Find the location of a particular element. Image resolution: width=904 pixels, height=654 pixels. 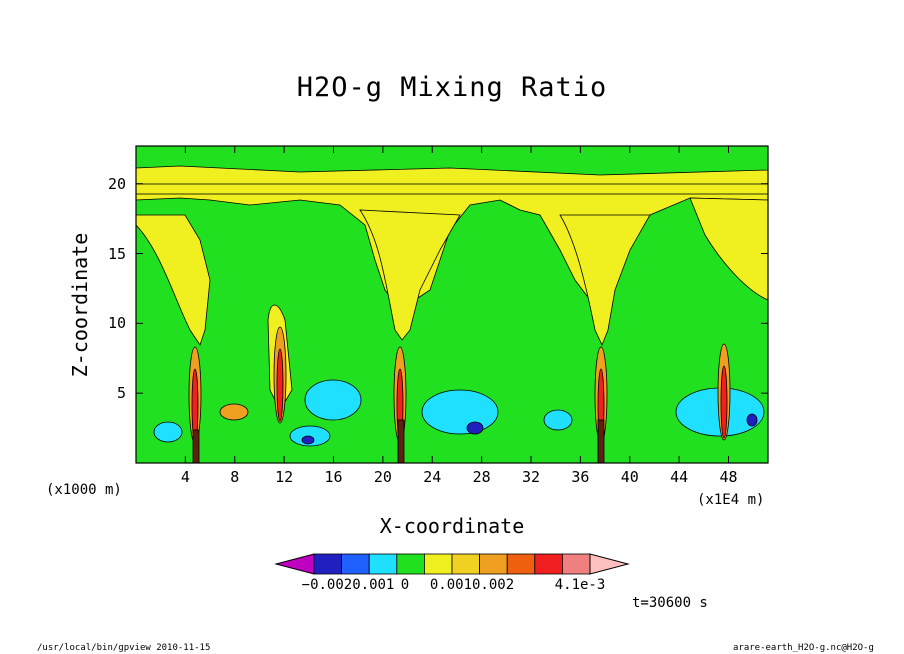

x-tick-label: 40 is located at coordinates (629, 477).